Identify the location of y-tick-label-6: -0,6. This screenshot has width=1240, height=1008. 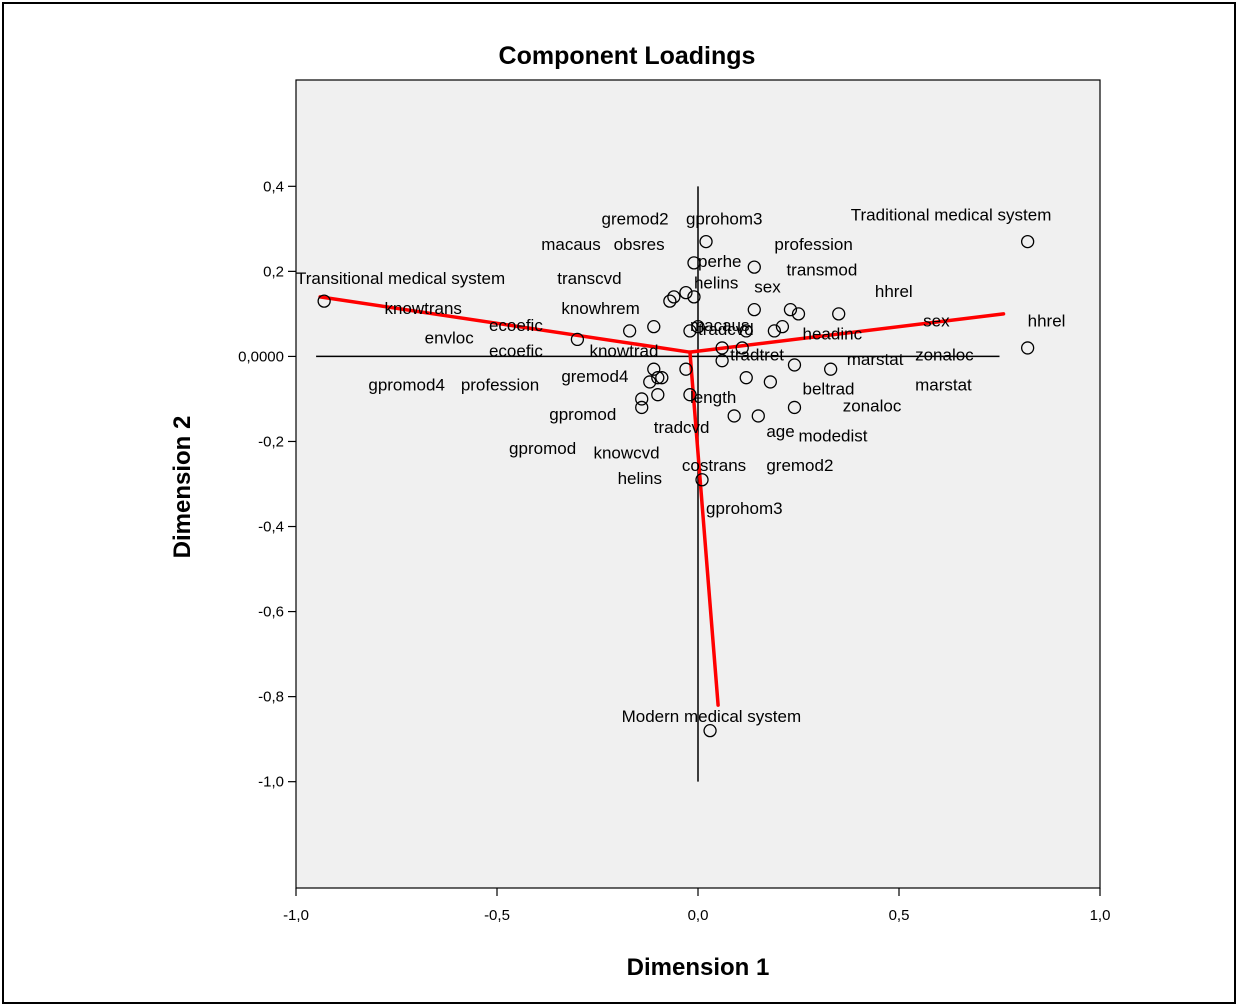
(271, 612).